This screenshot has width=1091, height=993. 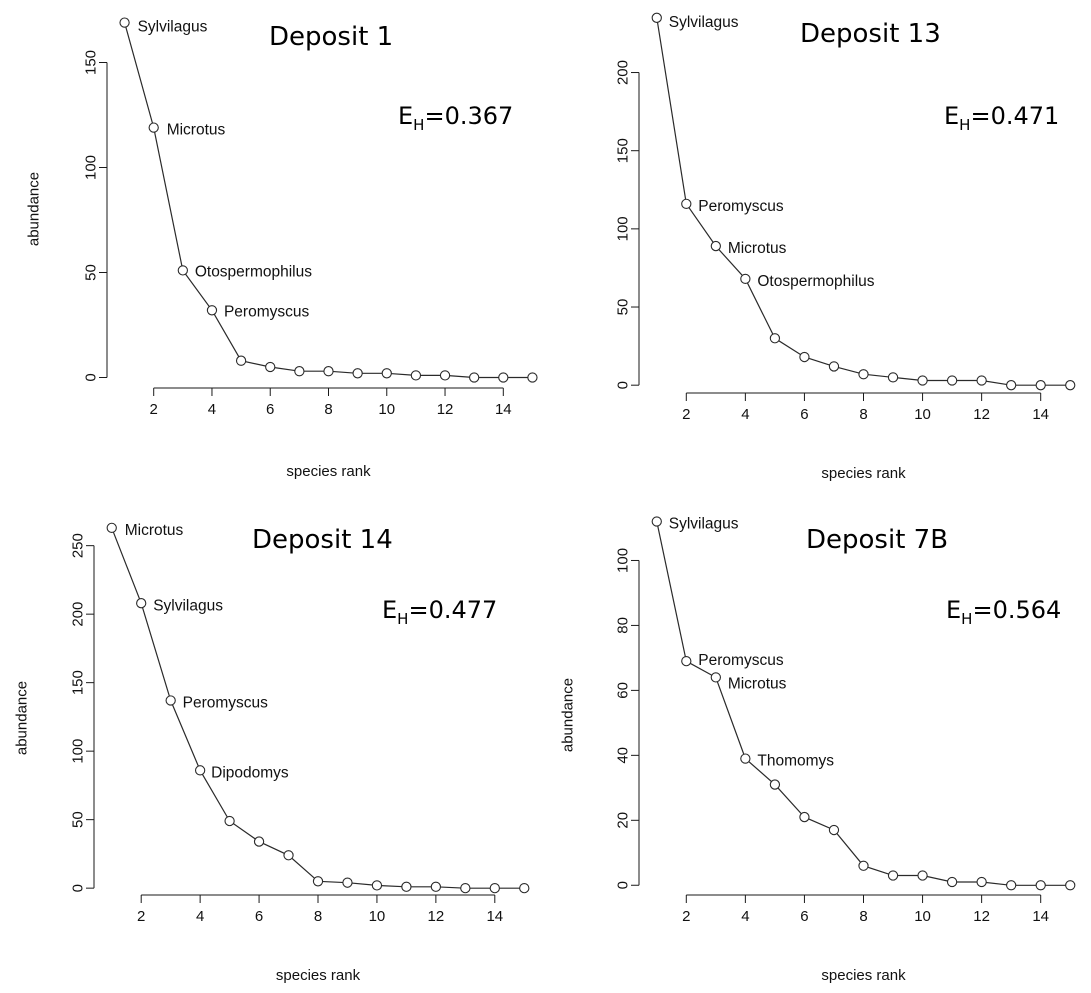 I want to click on y-tick-label: 80, so click(x=623, y=625).